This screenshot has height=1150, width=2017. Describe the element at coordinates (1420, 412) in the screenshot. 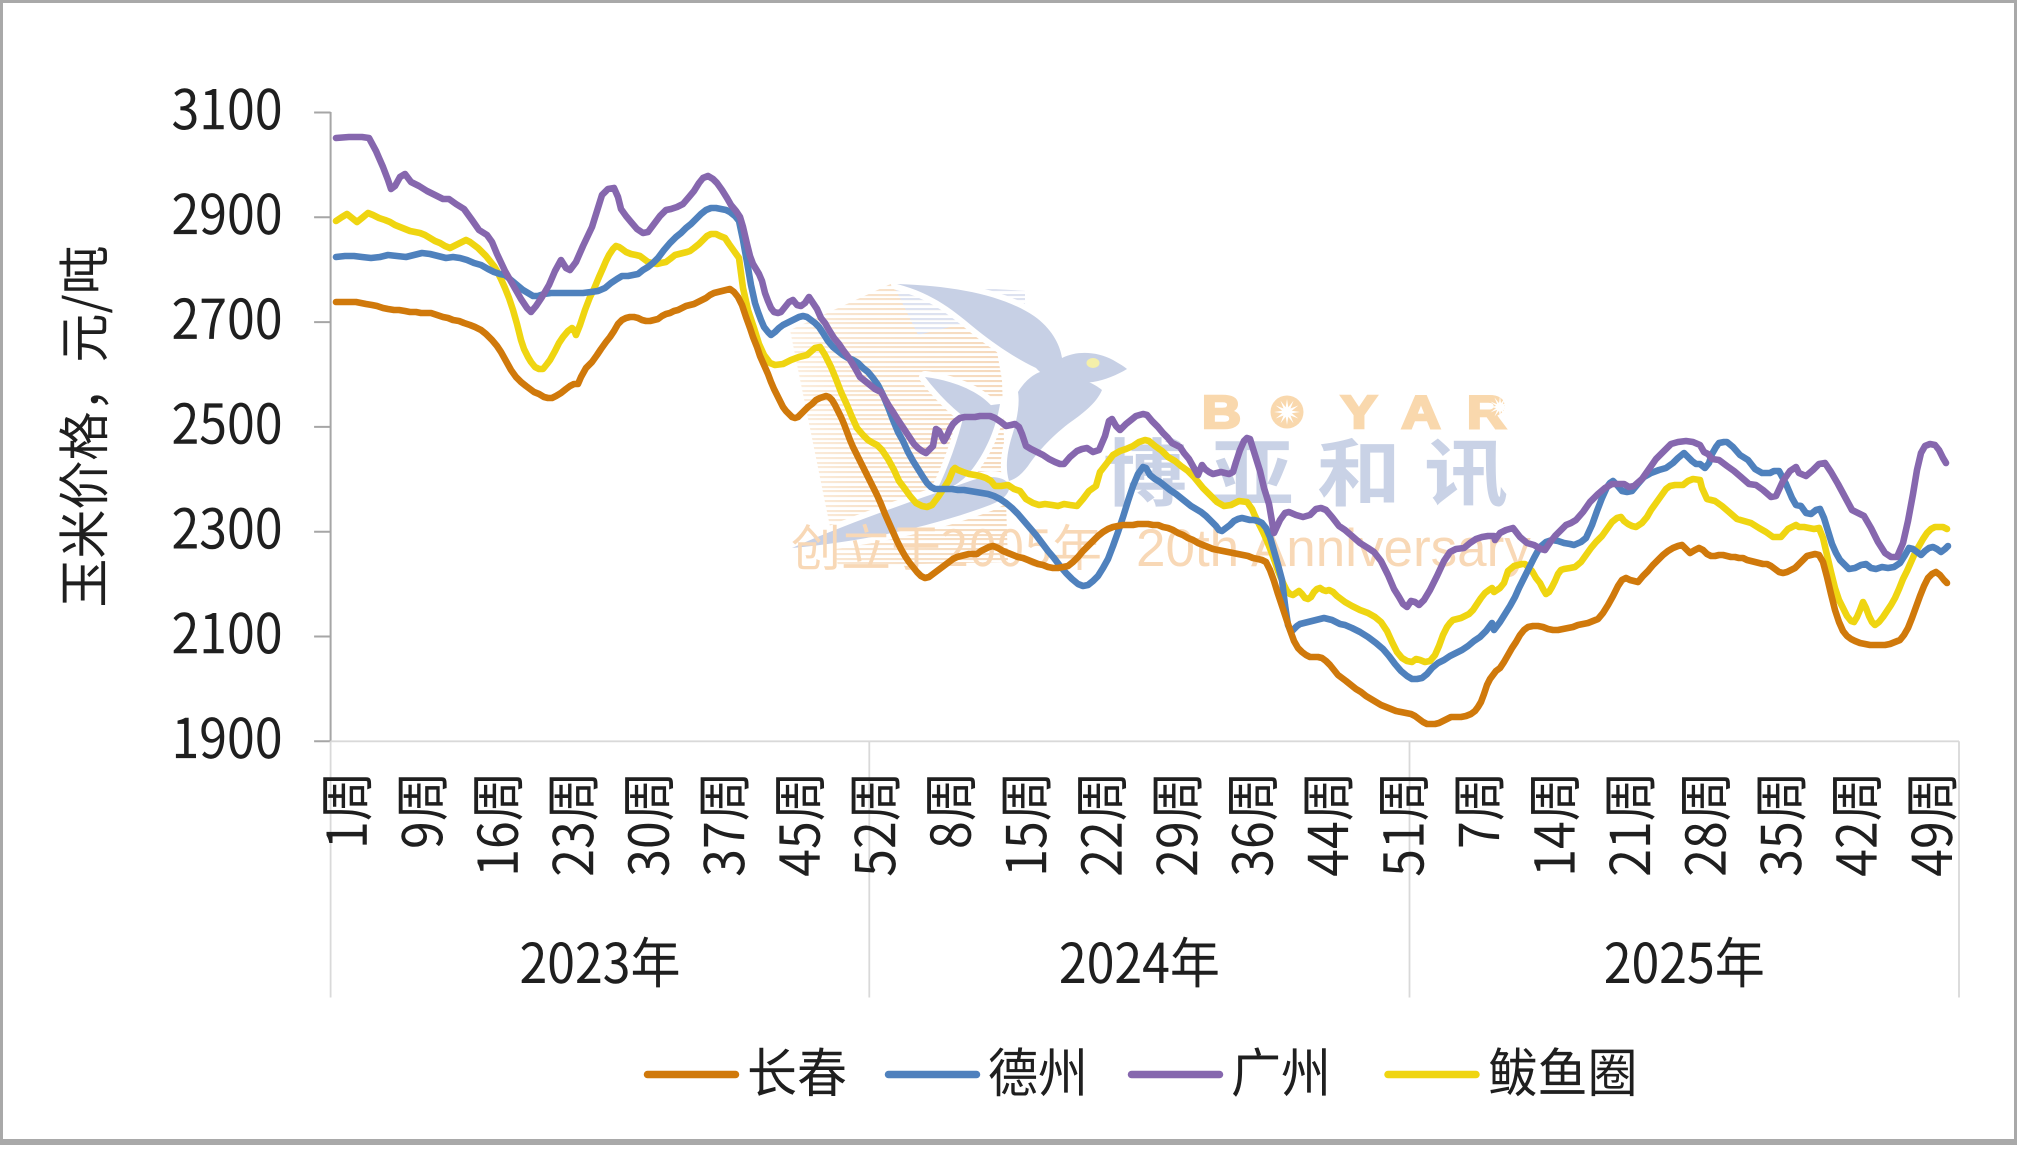

I see `svg-text: A` at that location.